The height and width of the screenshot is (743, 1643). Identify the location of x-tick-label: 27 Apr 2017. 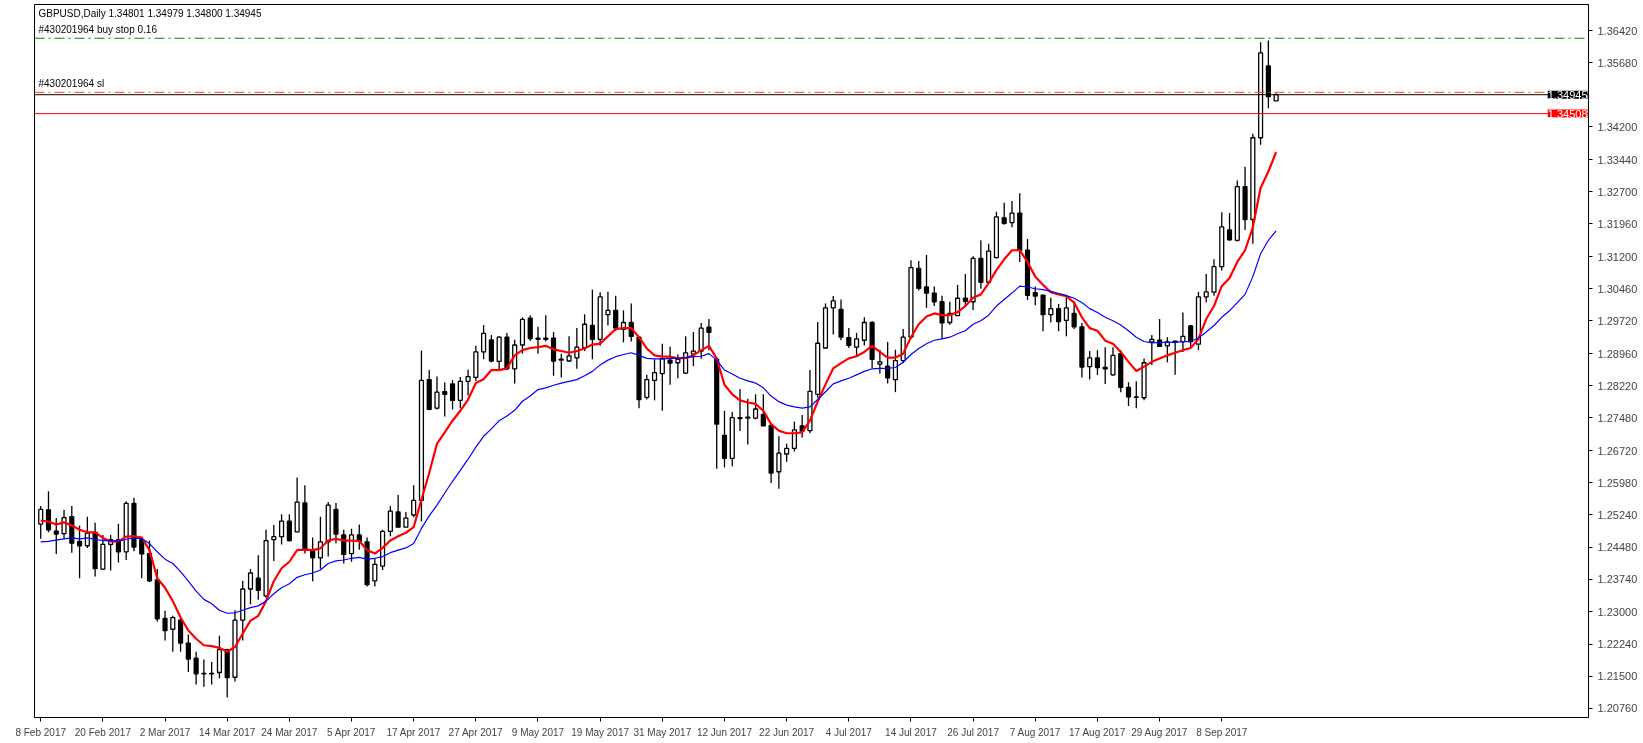
(475, 732).